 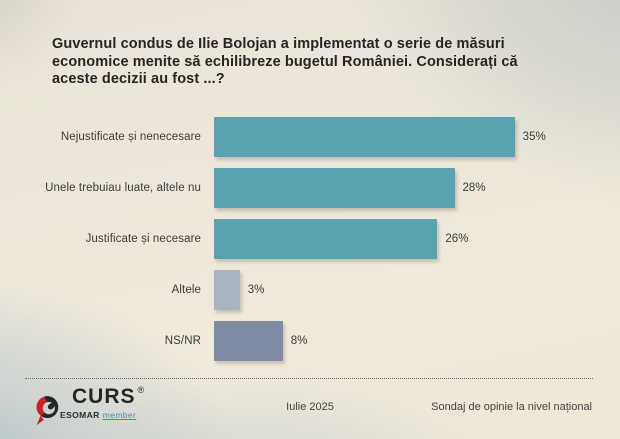 I want to click on chart-row: Justificate și necesare 26%, so click(x=311, y=239).